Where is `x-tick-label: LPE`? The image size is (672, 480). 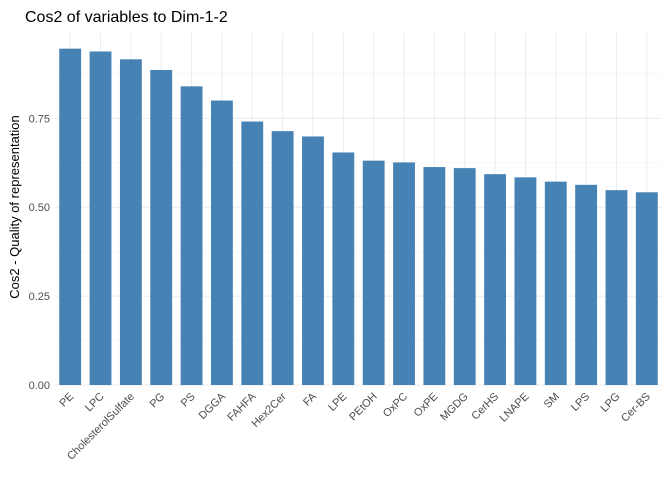
x-tick-label: LPE is located at coordinates (337, 402).